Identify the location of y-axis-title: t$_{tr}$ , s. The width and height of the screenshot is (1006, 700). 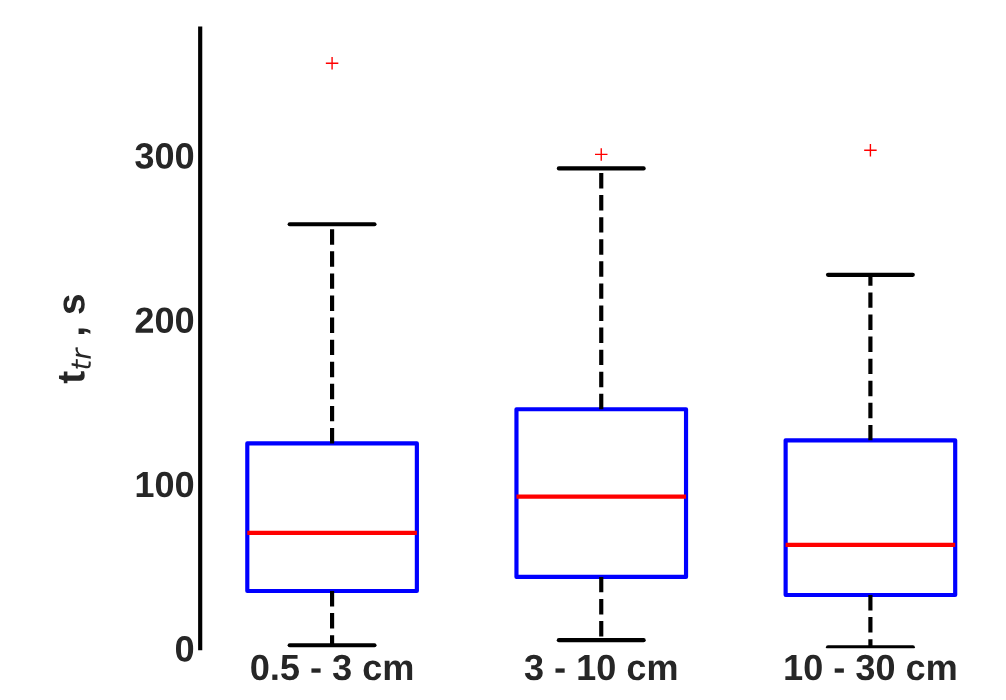
(74, 339).